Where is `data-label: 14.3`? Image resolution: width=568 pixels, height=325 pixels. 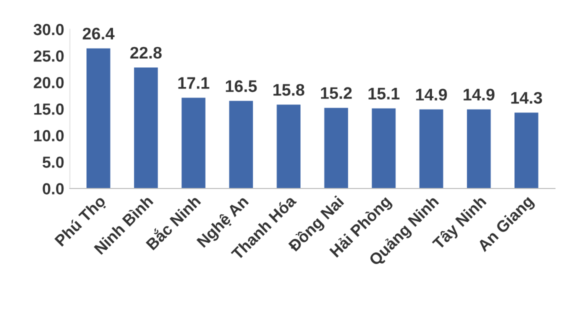 data-label: 14.3 is located at coordinates (526, 98).